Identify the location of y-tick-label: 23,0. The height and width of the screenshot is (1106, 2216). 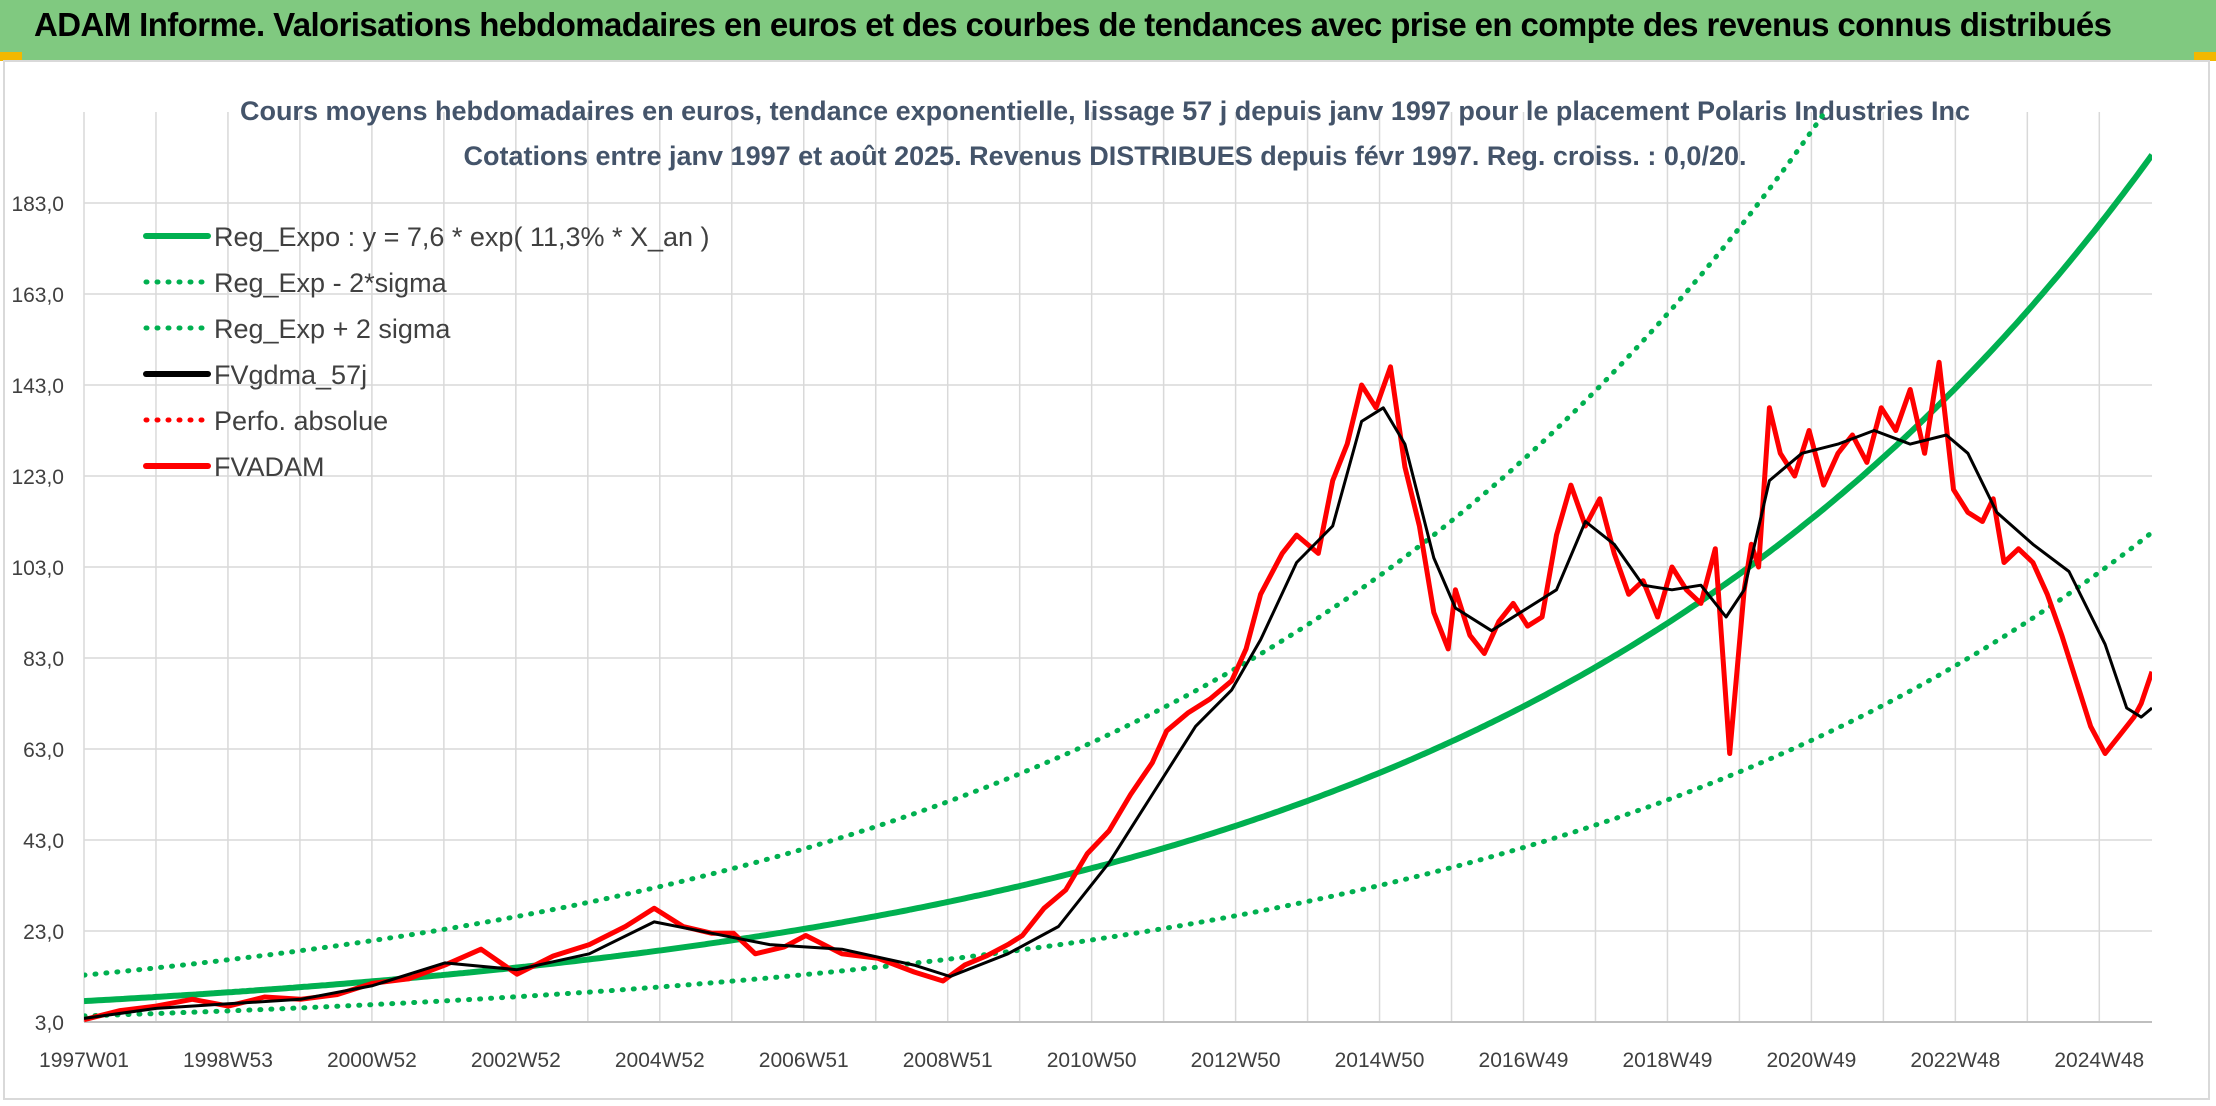
(43, 932).